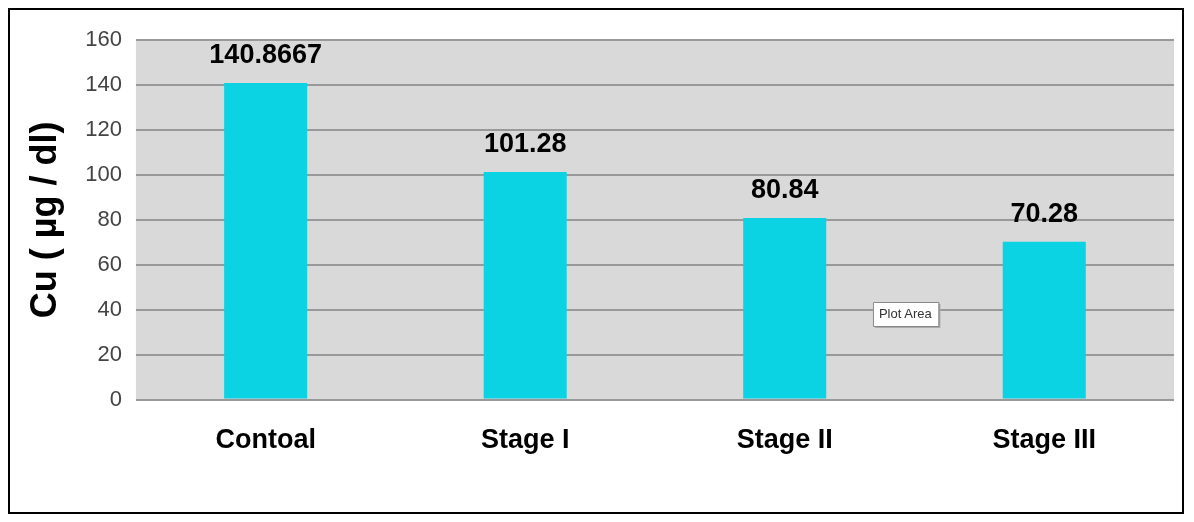 The height and width of the screenshot is (522, 1194). Describe the element at coordinates (265, 53) in the screenshot. I see `data-label: 140.8667` at that location.